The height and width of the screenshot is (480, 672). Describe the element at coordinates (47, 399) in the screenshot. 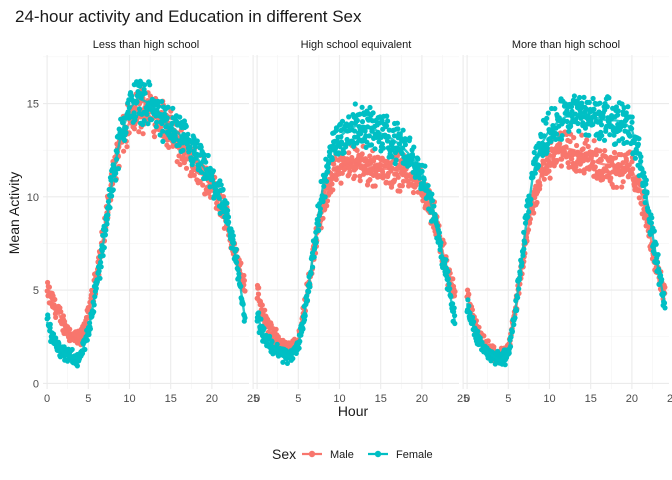

I see `x-tick-label: 0` at that location.